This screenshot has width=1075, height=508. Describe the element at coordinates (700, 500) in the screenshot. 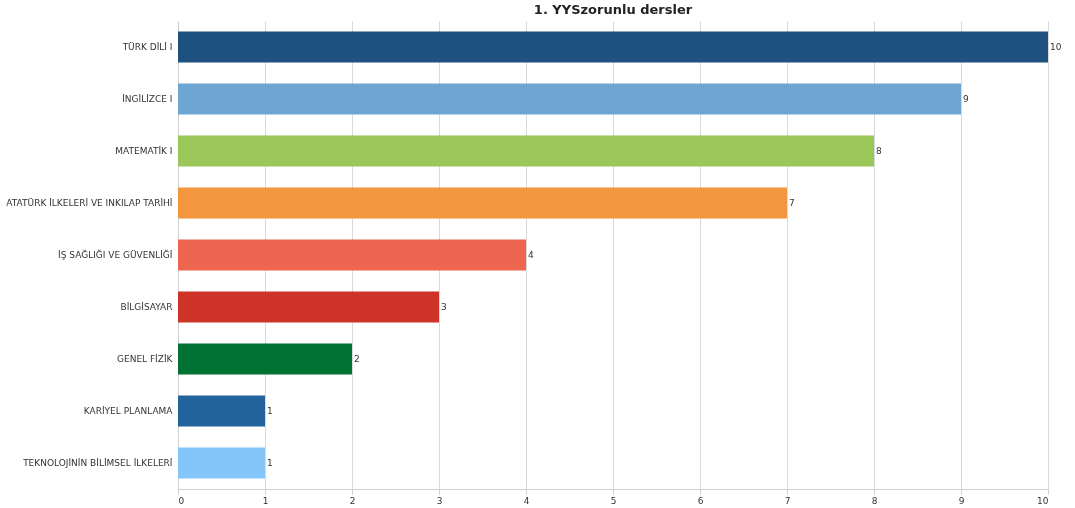

I see `x-tick-label: 6` at that location.